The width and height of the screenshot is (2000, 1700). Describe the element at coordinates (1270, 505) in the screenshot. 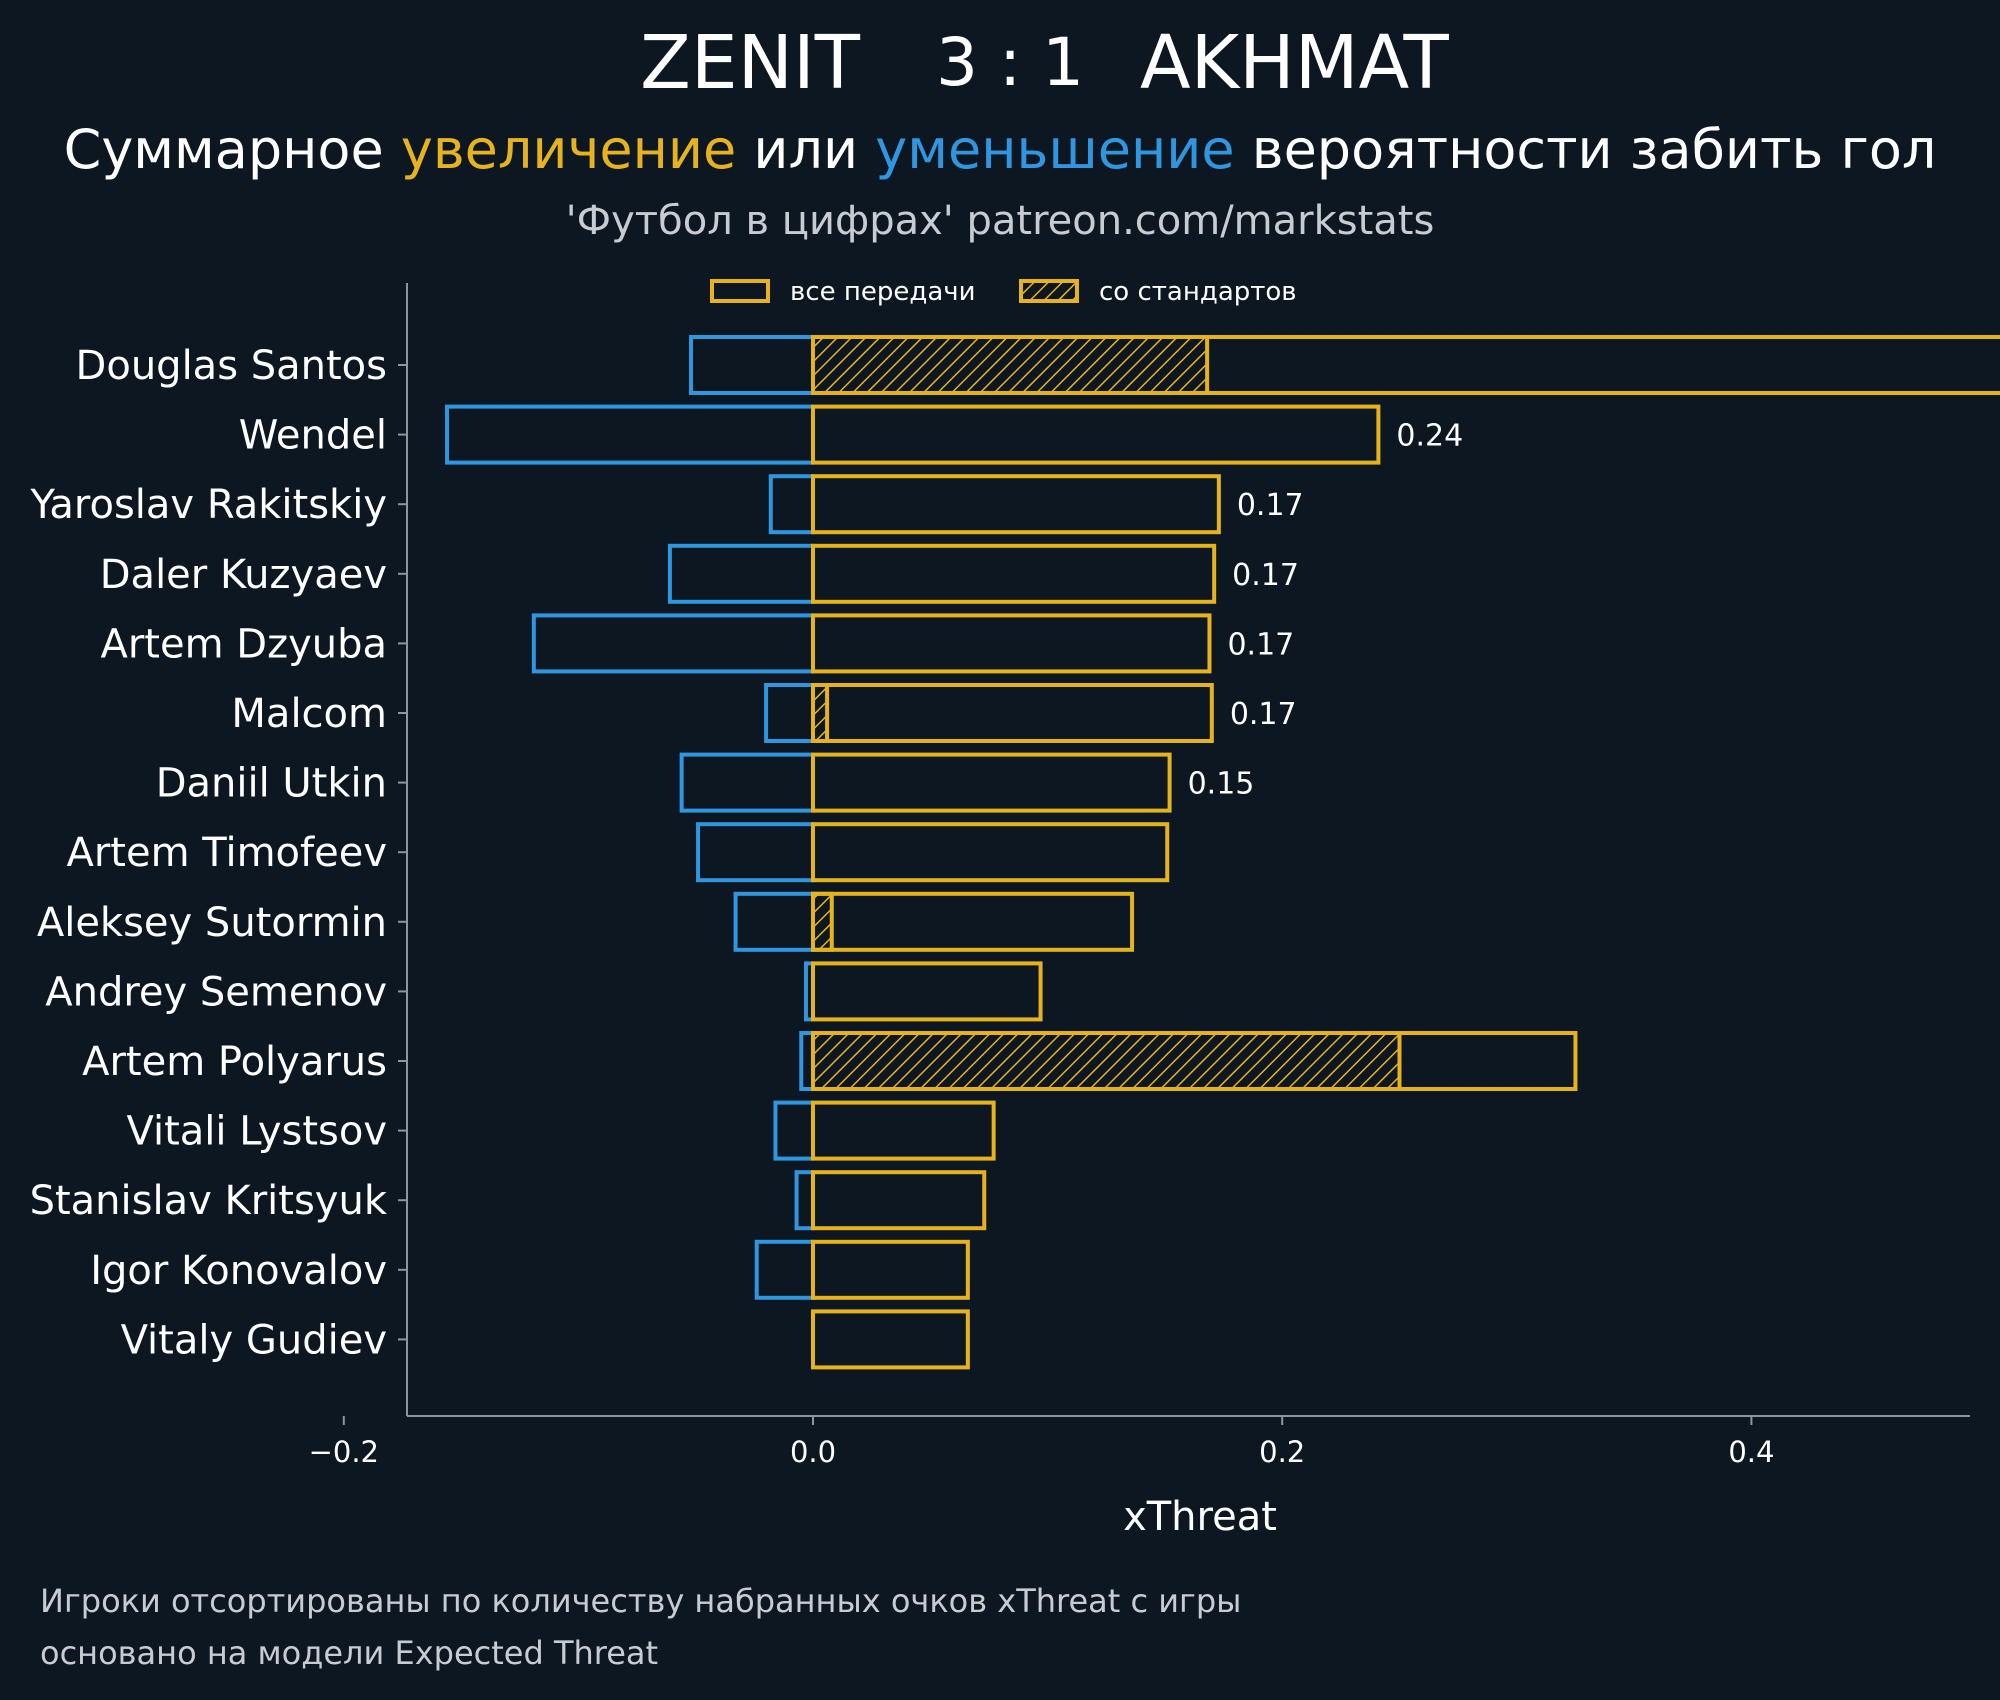

I see `value-label-yaroslav-rakitskiy: 0.17` at that location.